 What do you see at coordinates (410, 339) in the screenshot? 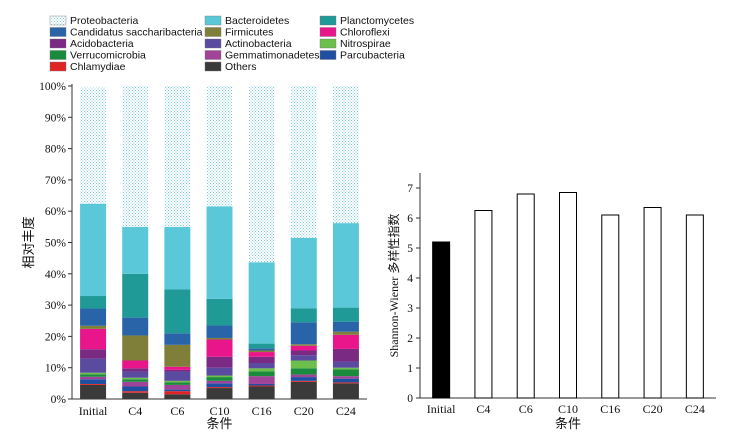
I see `y-tick-label: 2` at bounding box center [410, 339].